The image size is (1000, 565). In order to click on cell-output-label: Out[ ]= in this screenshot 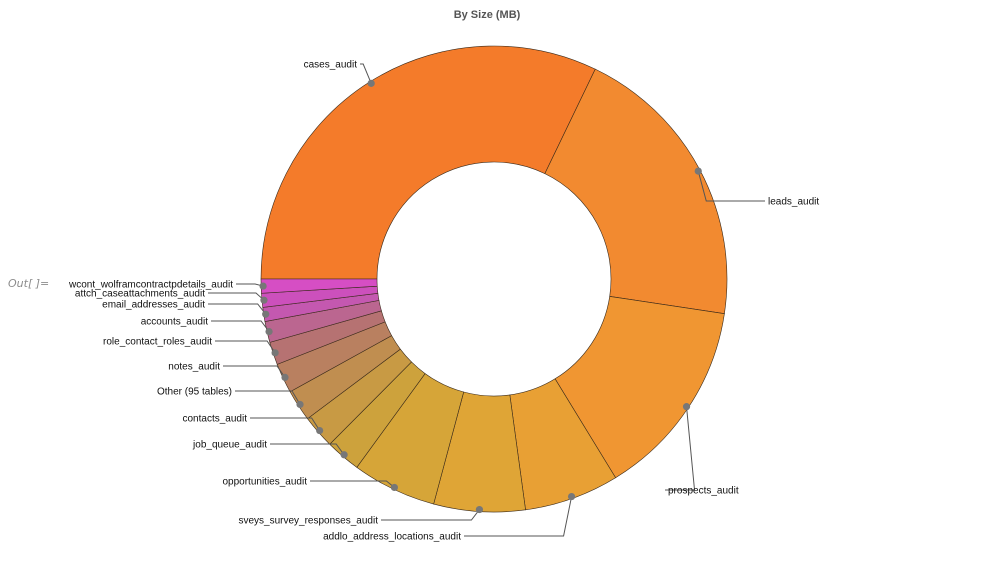, I will do `click(29, 283)`.